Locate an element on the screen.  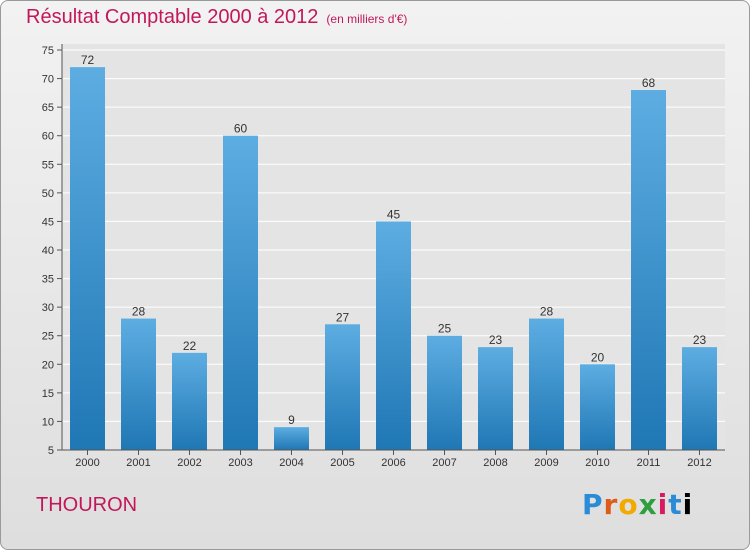
data-label-2010: 20 is located at coordinates (598, 357).